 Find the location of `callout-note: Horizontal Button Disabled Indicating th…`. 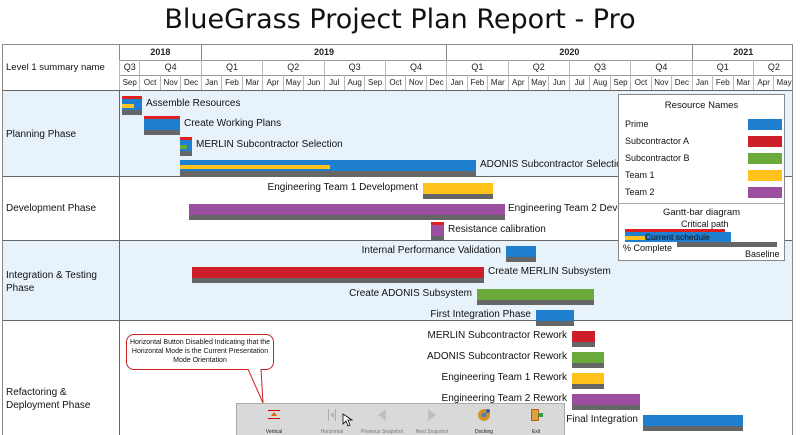

callout-note: Horizontal Button Disabled Indicating th… is located at coordinates (200, 352).